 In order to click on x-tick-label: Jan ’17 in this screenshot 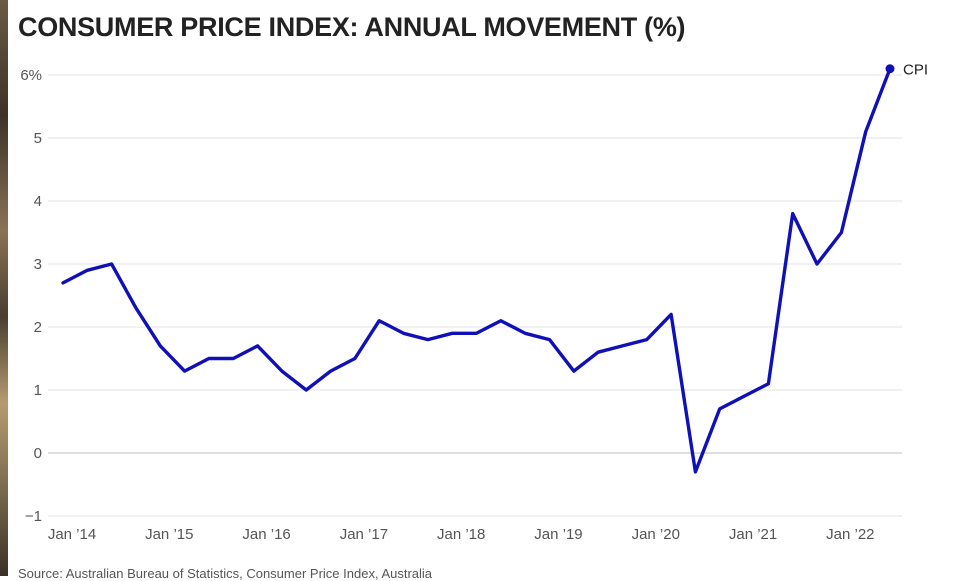, I will do `click(364, 534)`.